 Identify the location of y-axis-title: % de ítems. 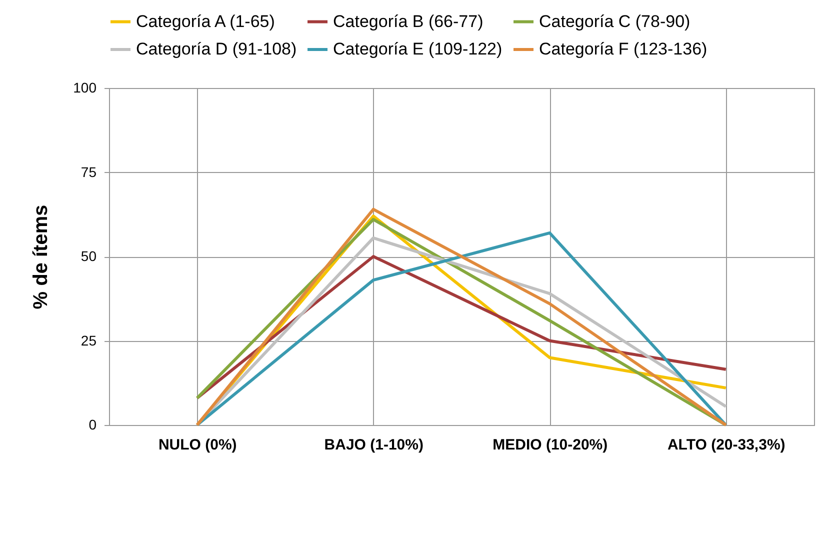
(41, 257).